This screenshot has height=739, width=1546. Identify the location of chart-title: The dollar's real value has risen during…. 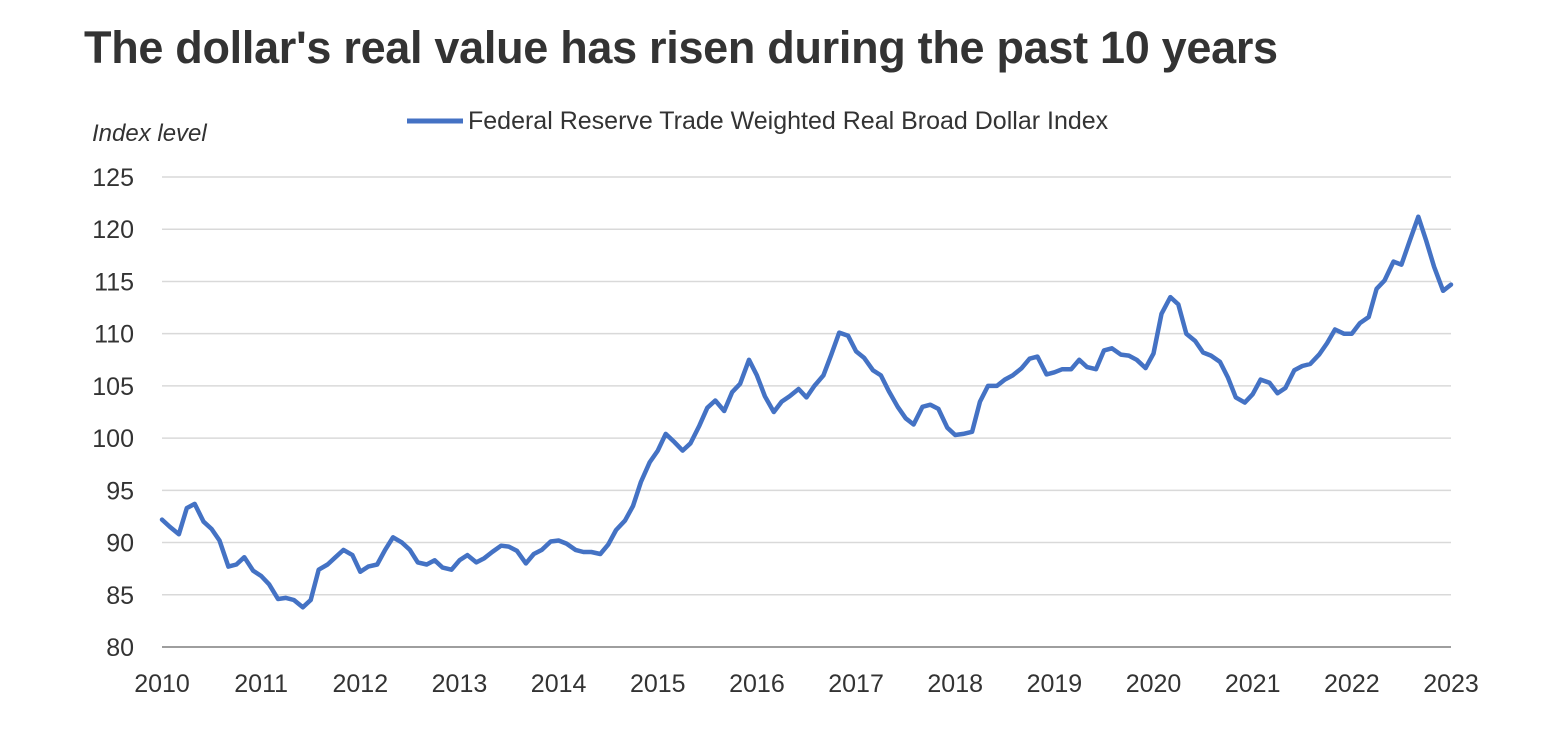
(681, 47).